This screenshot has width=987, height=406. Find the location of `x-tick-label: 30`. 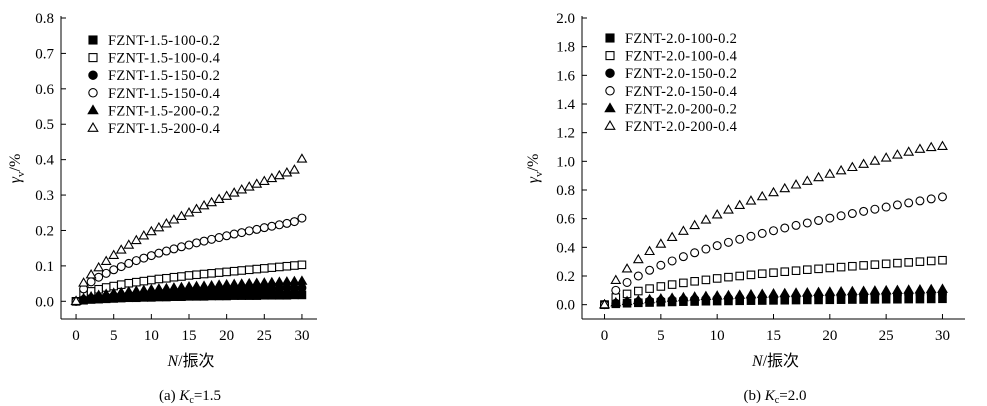

x-tick-label: 30 is located at coordinates (942, 336).